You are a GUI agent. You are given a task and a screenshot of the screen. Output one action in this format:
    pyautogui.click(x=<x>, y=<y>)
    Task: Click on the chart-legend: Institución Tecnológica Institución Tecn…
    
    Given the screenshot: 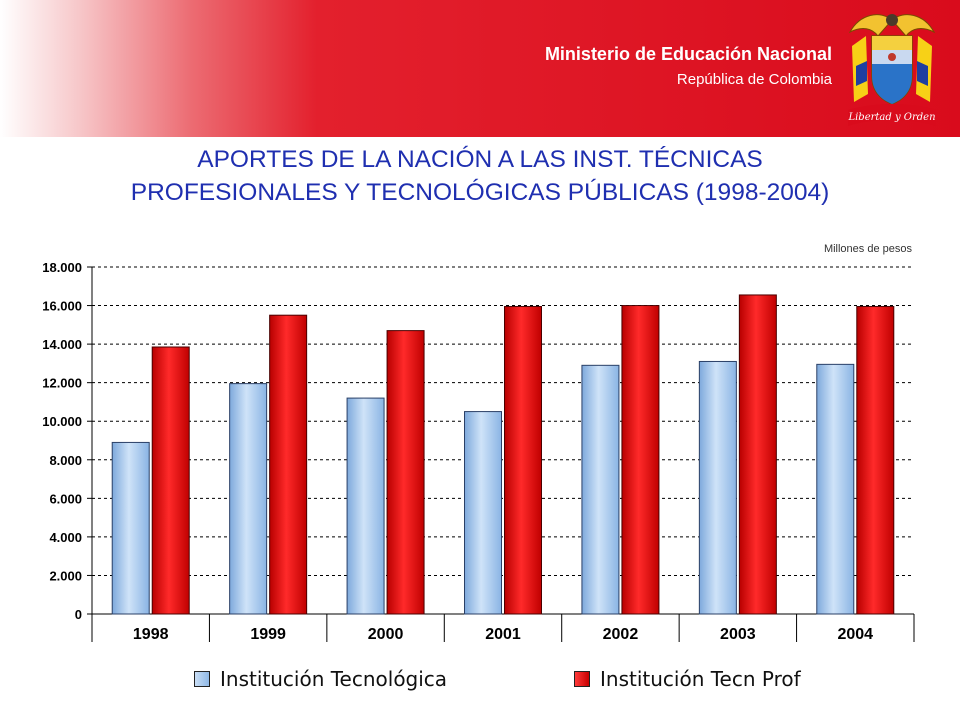 What is the action you would take?
    pyautogui.click(x=480, y=682)
    